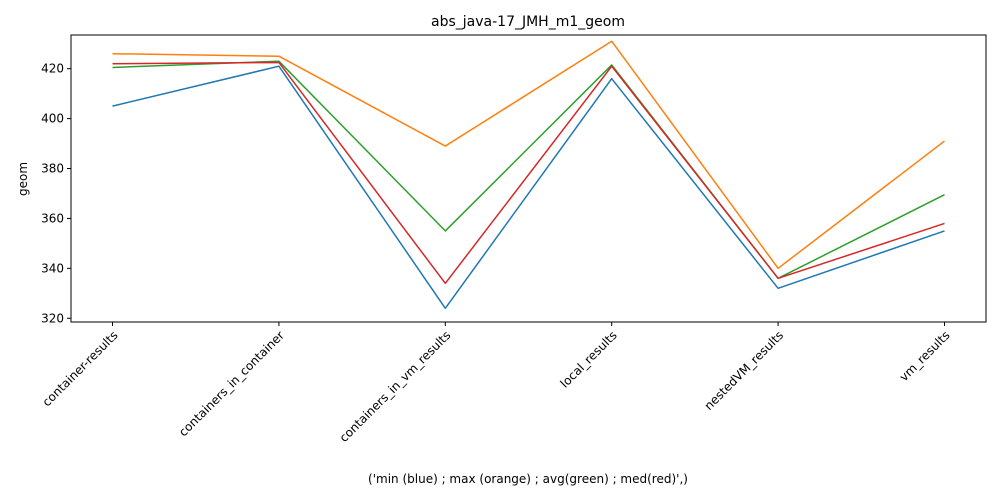 Image resolution: width=1000 pixels, height=500 pixels. Describe the element at coordinates (528, 22) in the screenshot. I see `chart-title: abs_java-17_JMH_m1_geom` at that location.